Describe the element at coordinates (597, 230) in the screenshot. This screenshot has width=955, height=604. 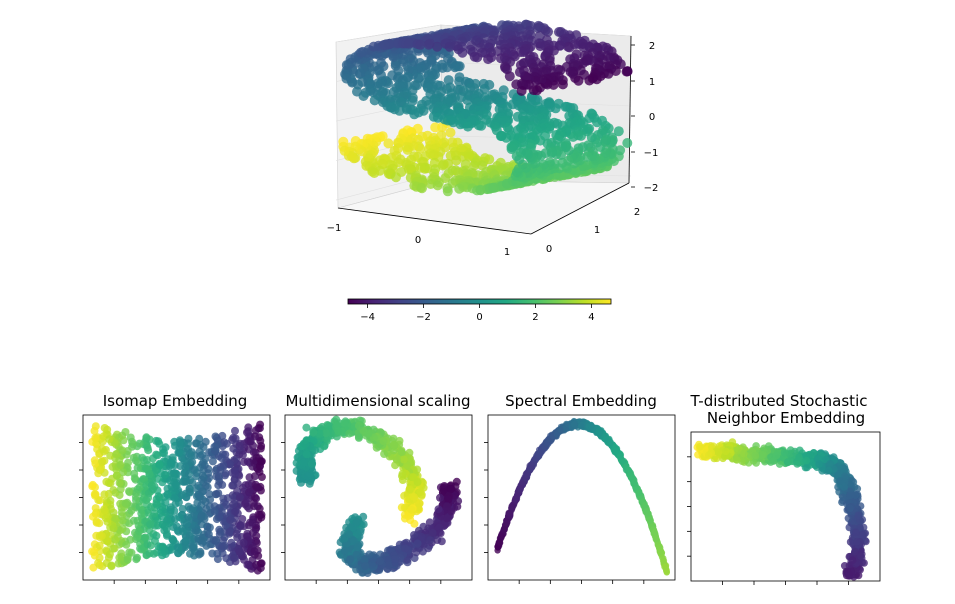
I see `y-tick-label: 1` at that location.